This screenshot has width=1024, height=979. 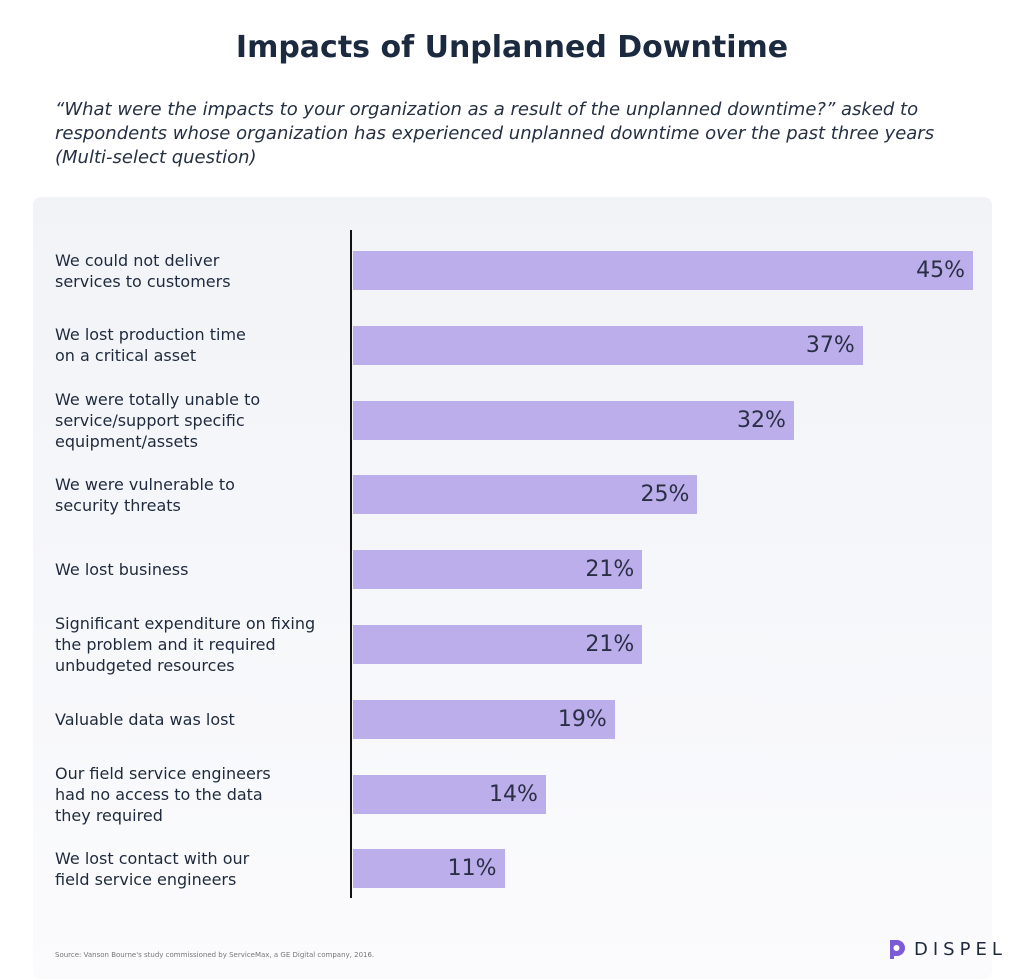 What do you see at coordinates (512, 47) in the screenshot?
I see `chart-title: Impacts of Unplanned Downtime` at bounding box center [512, 47].